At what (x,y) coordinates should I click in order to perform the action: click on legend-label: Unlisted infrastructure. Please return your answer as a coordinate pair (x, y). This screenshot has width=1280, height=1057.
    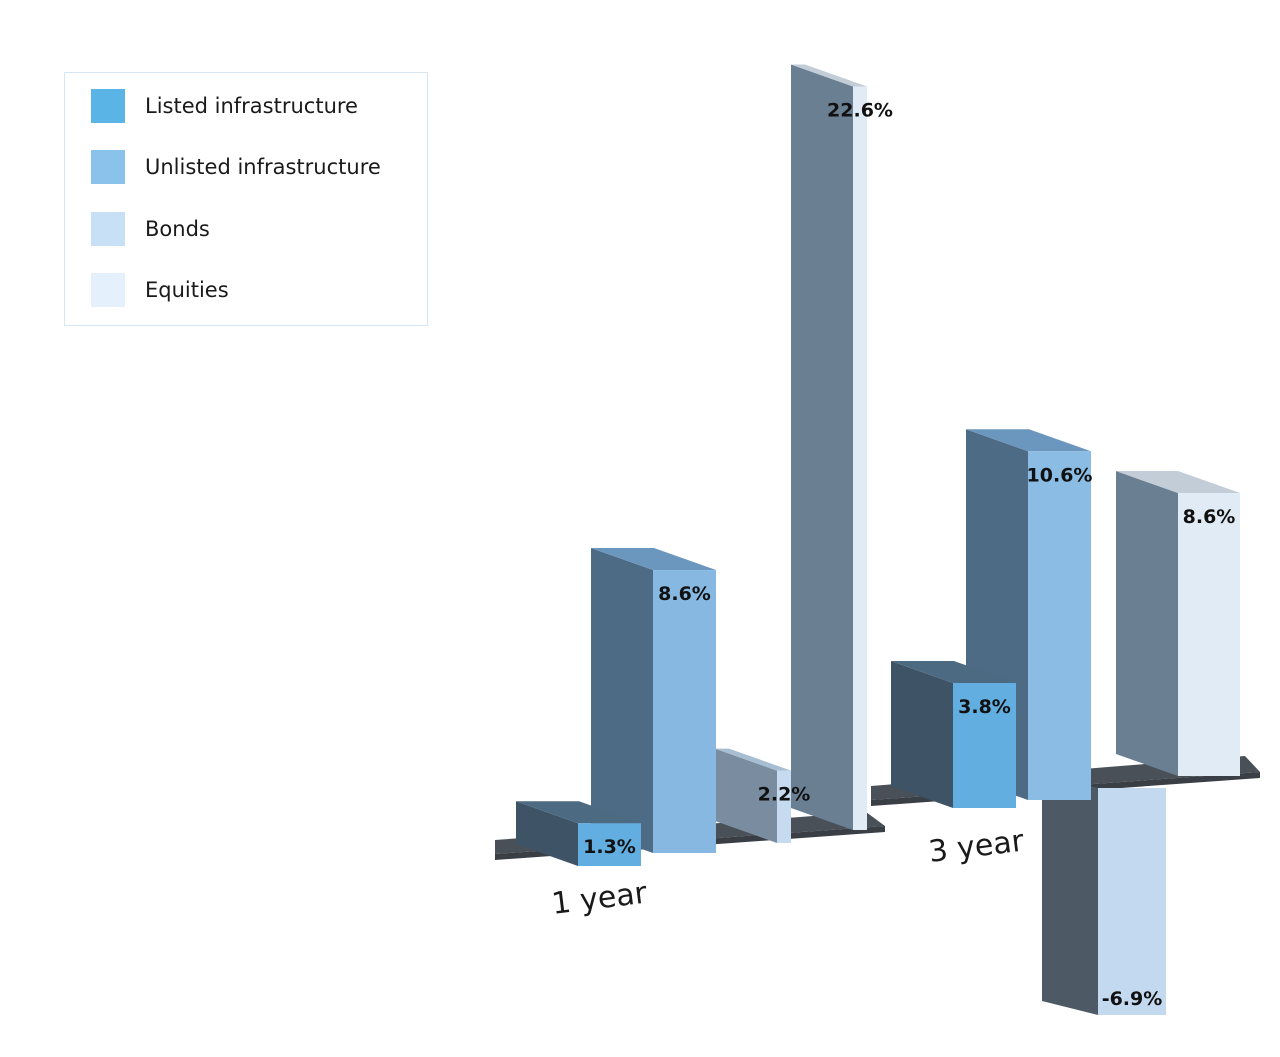
    Looking at the image, I should click on (263, 167).